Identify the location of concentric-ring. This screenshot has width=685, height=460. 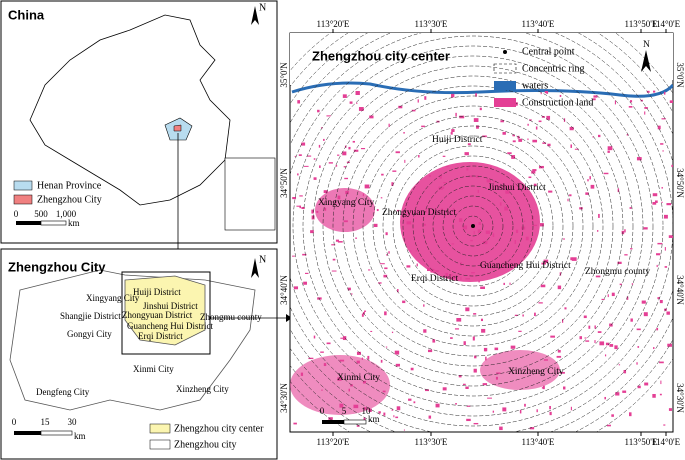
(473, 226).